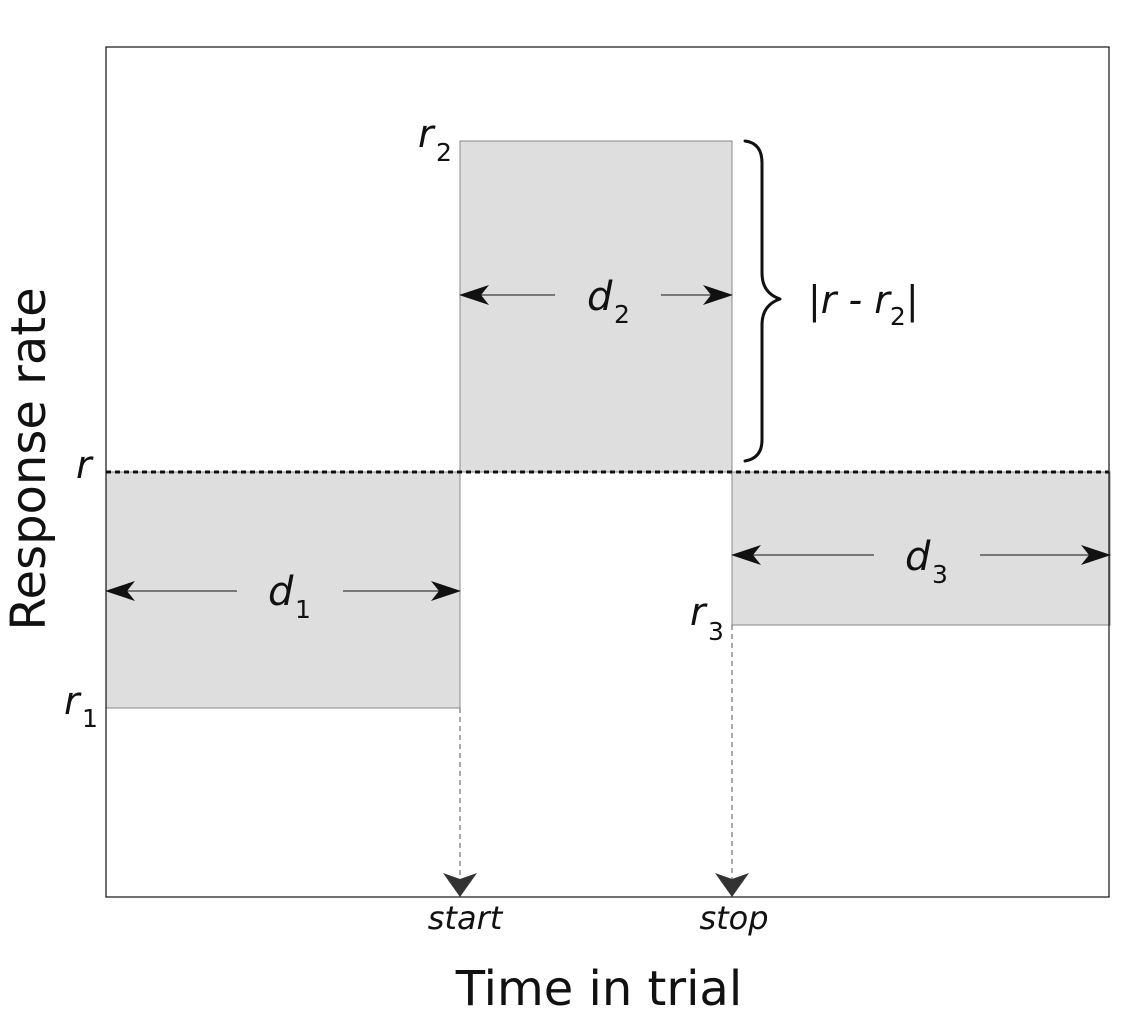 This screenshot has height=1021, width=1121. I want to click on rate-label-r1: r, so click(73, 701).